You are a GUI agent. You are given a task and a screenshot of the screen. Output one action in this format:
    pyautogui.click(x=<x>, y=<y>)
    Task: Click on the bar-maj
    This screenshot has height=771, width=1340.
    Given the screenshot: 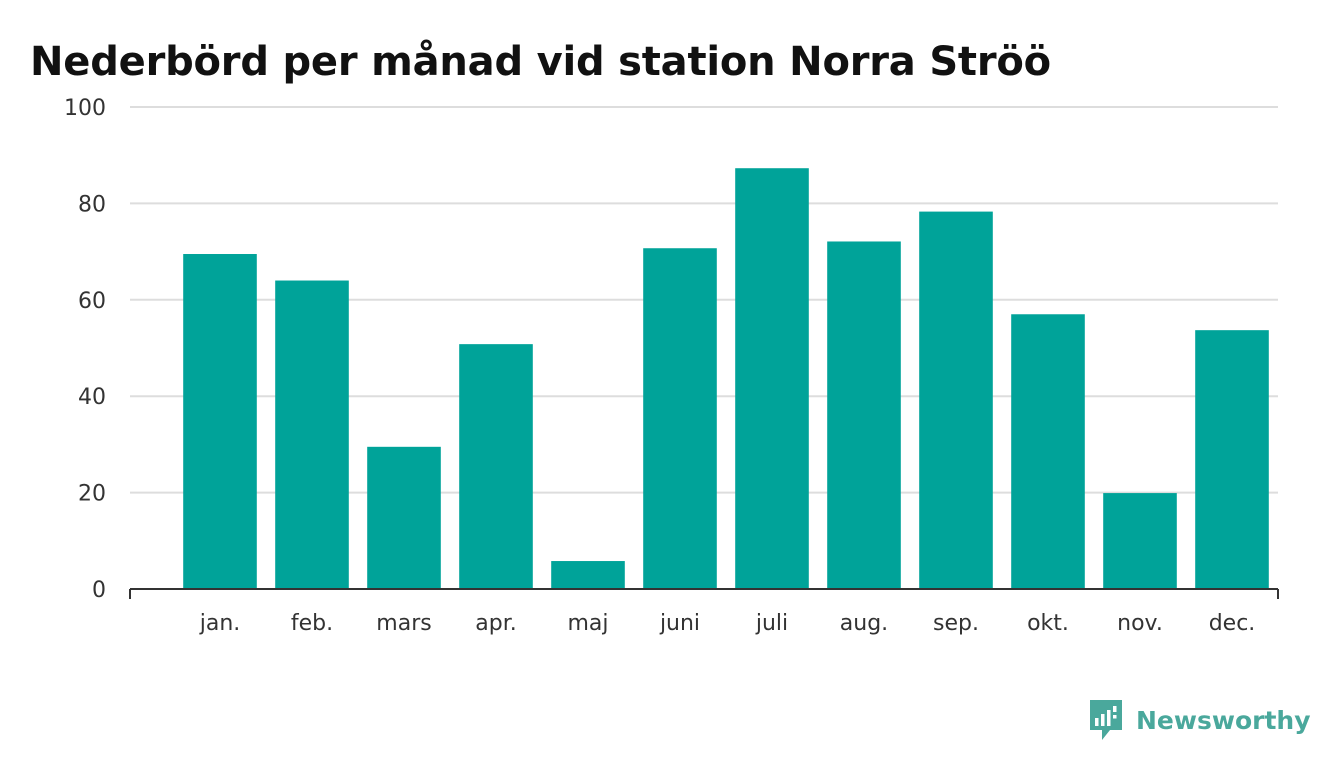 What is the action you would take?
    pyautogui.click(x=588, y=575)
    